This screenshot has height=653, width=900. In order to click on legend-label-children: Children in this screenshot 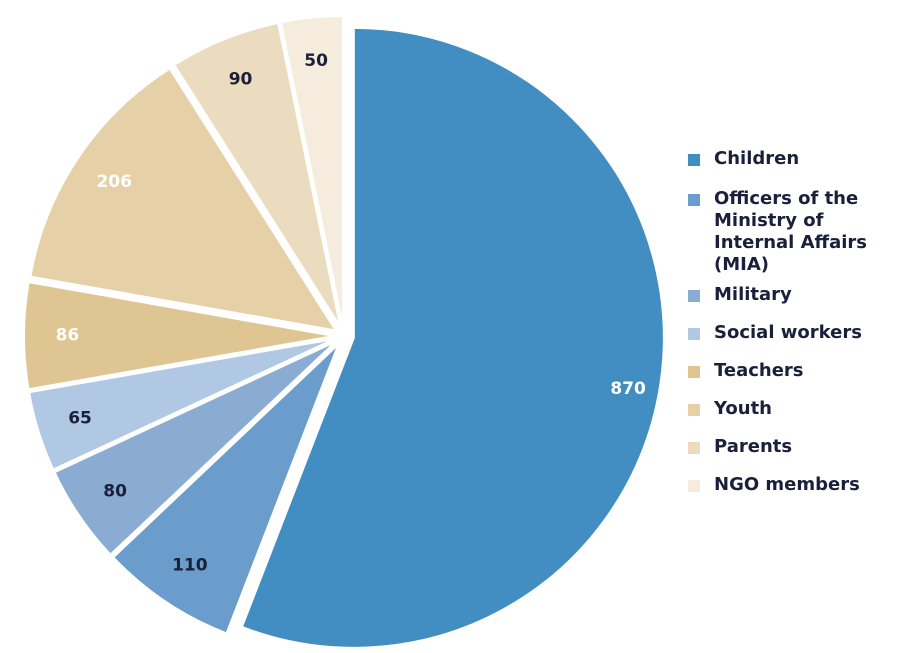, I will do `click(757, 158)`.